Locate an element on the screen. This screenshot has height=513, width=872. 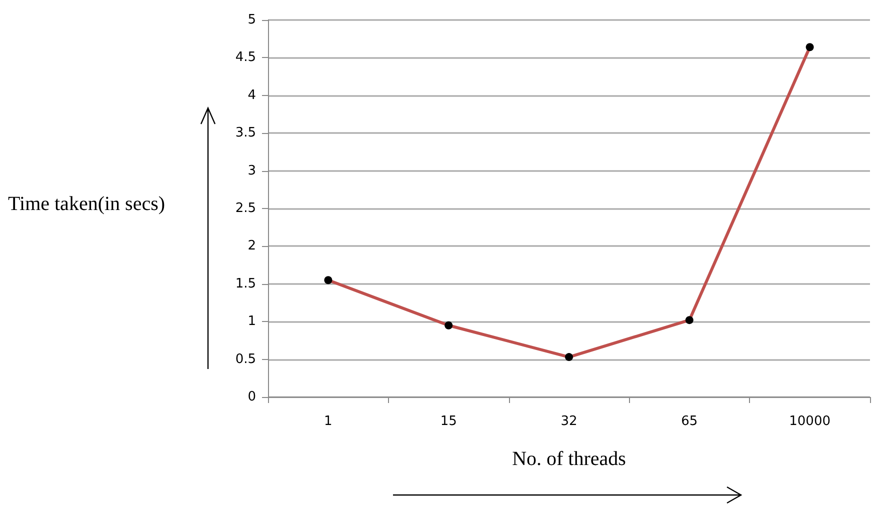
y-tick-label: 4.5 is located at coordinates (245, 58).